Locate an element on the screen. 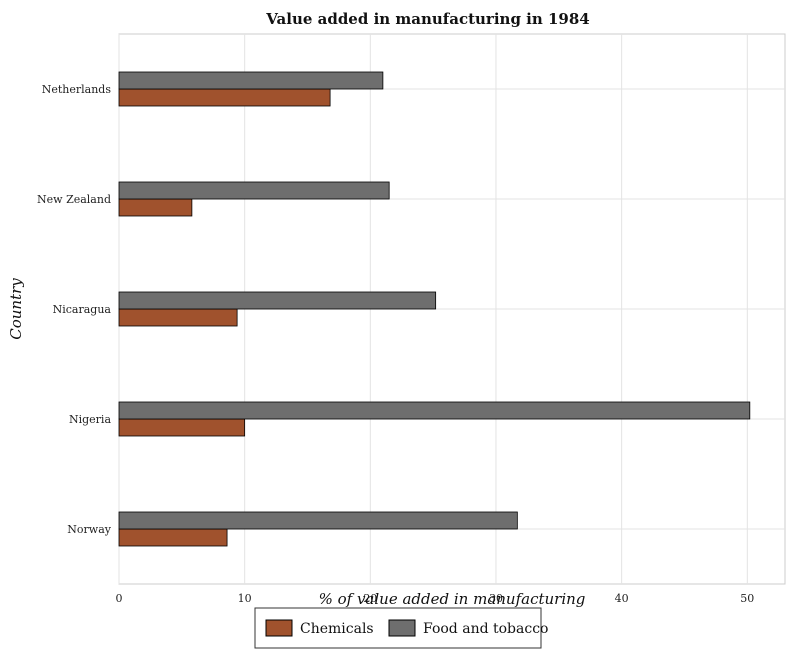 The width and height of the screenshot is (797, 650). bar-chemicals-nigeria is located at coordinates (182, 427).